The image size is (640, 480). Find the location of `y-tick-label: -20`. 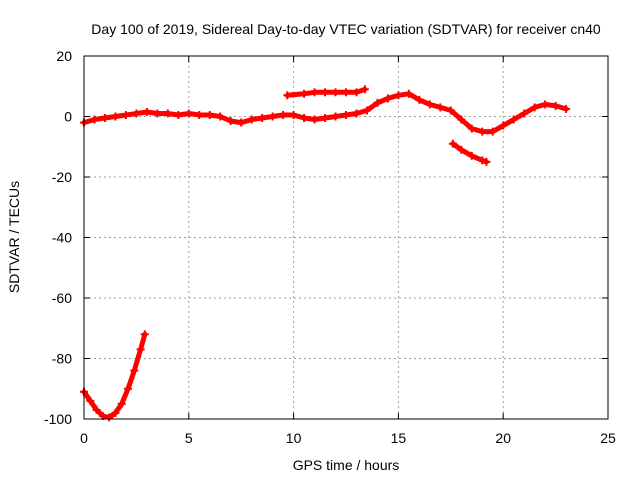

y-tick-label: -20 is located at coordinates (62, 177).